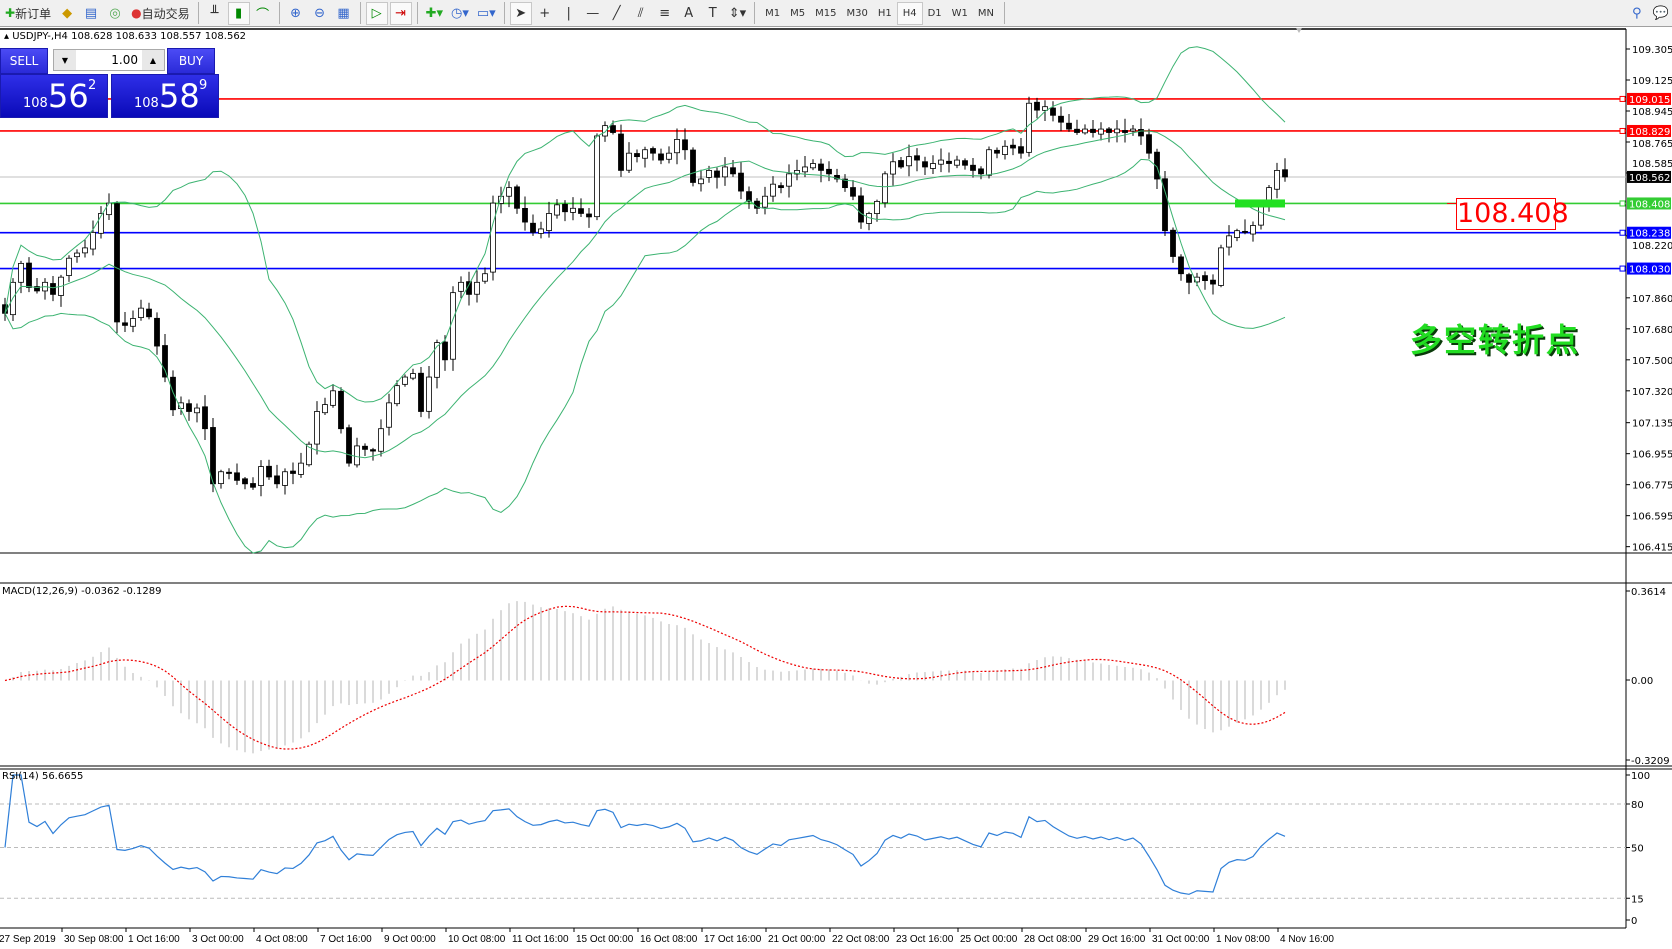 This screenshot has height=949, width=1672. I want to click on pivot-annotation-text: 多空转折点, so click(1495, 340).